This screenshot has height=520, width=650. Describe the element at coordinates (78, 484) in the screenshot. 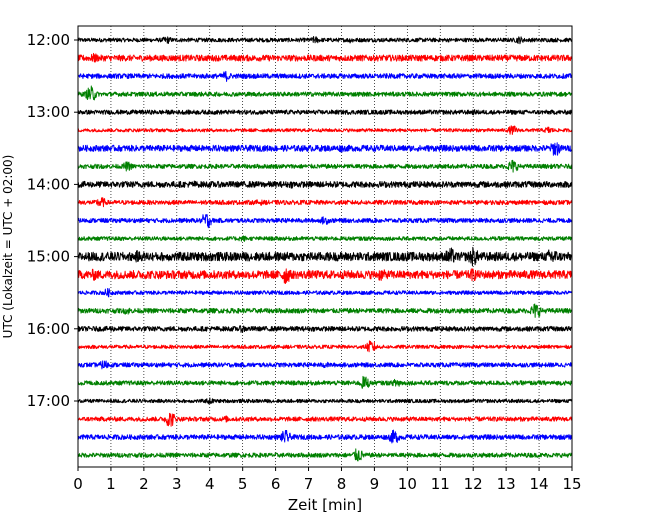

I see `x-tick-label-0: 0` at that location.